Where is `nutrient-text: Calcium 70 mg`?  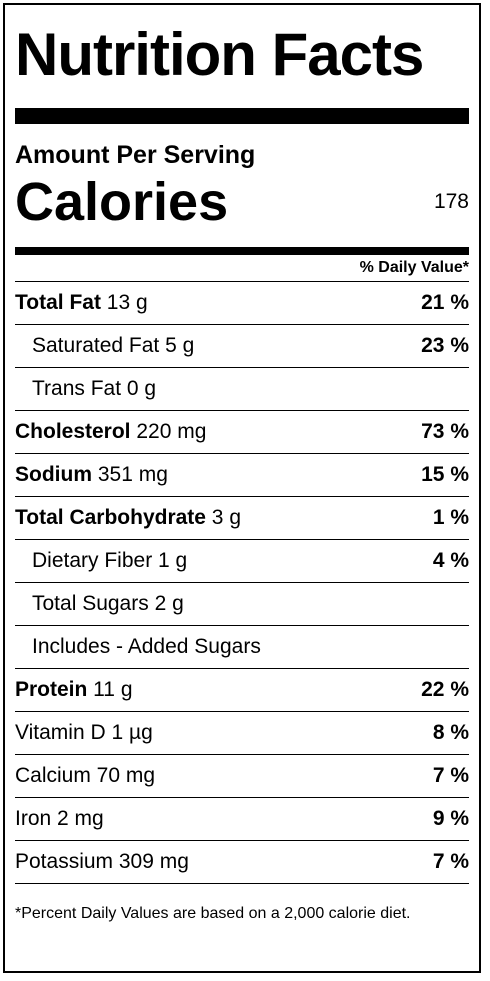
nutrient-text: Calcium 70 mg is located at coordinates (85, 776).